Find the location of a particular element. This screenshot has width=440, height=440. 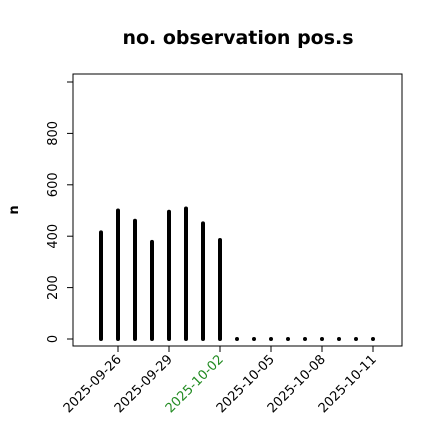

y-axis-label: n is located at coordinates (14, 209).